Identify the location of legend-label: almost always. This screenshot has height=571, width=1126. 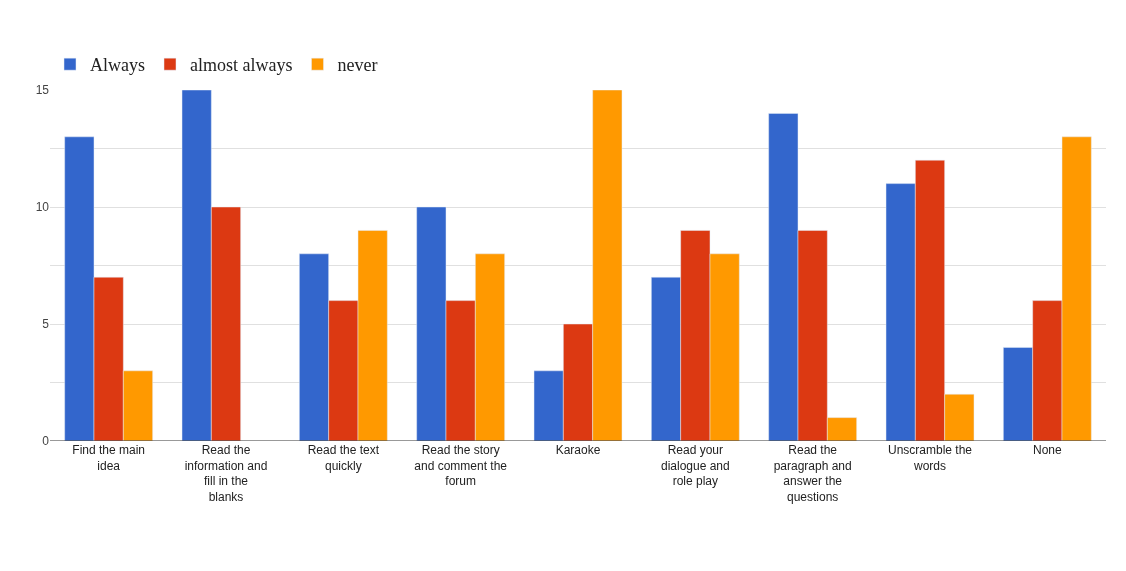
(241, 65).